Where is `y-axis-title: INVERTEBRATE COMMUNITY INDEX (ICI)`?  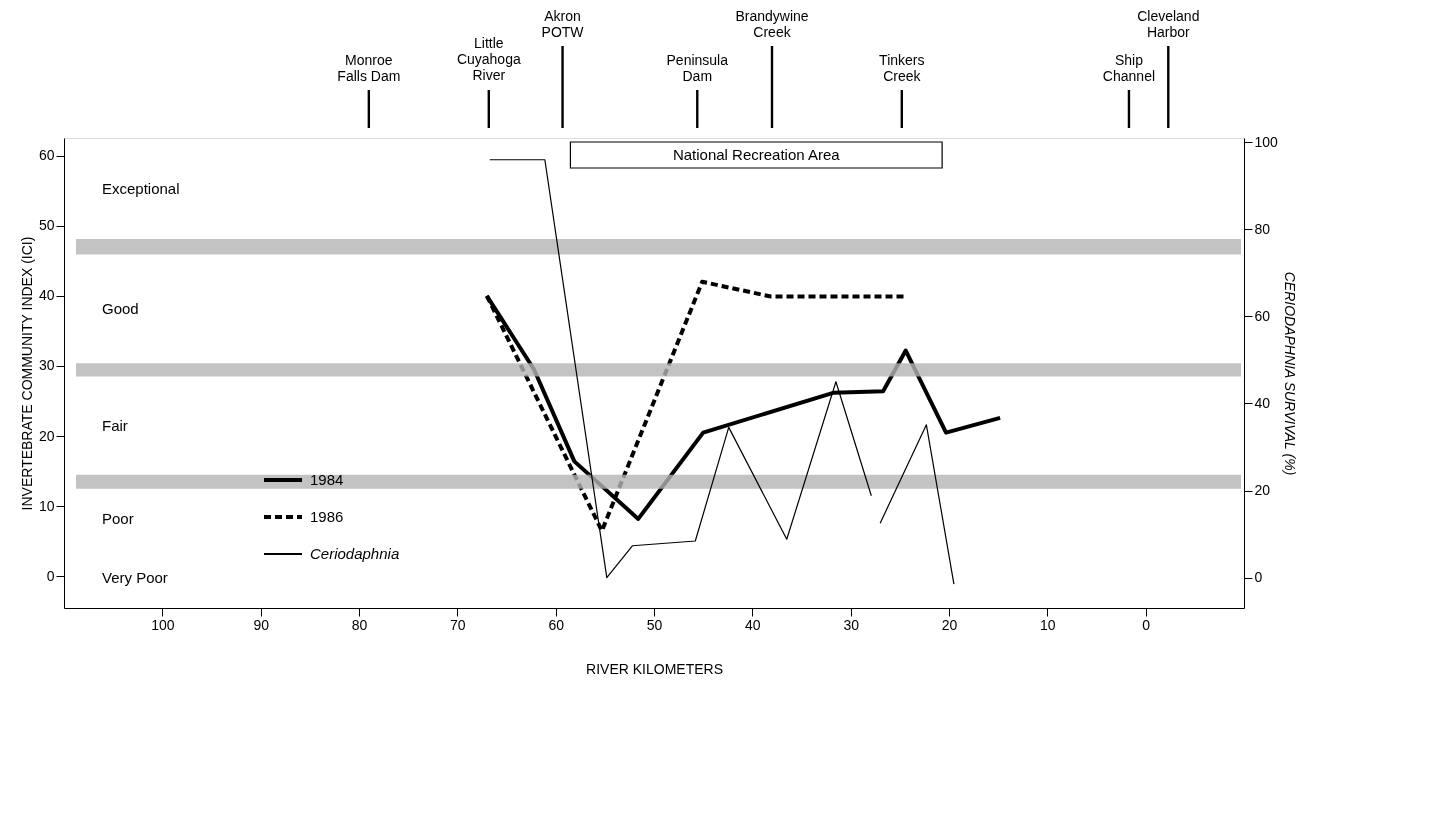 y-axis-title: INVERTEBRATE COMMUNITY INDEX (ICI) is located at coordinates (26, 373).